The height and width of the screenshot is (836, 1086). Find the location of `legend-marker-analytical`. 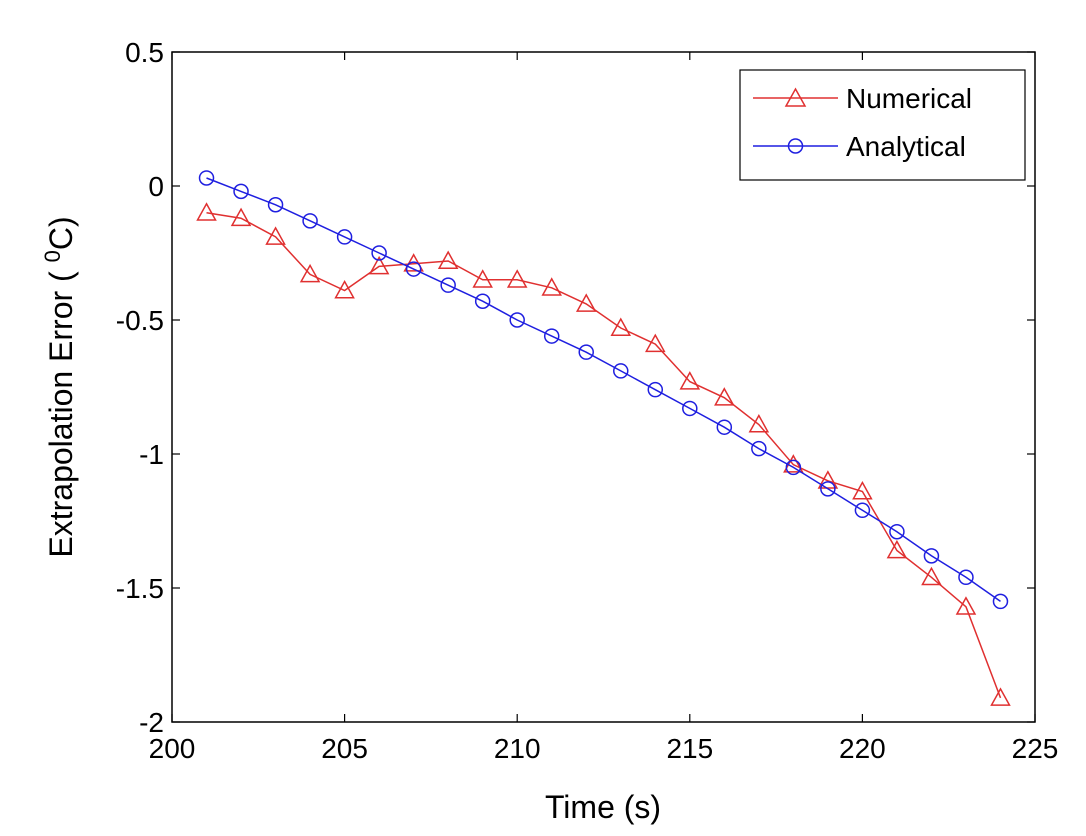

legend-marker-analytical is located at coordinates (795, 146).